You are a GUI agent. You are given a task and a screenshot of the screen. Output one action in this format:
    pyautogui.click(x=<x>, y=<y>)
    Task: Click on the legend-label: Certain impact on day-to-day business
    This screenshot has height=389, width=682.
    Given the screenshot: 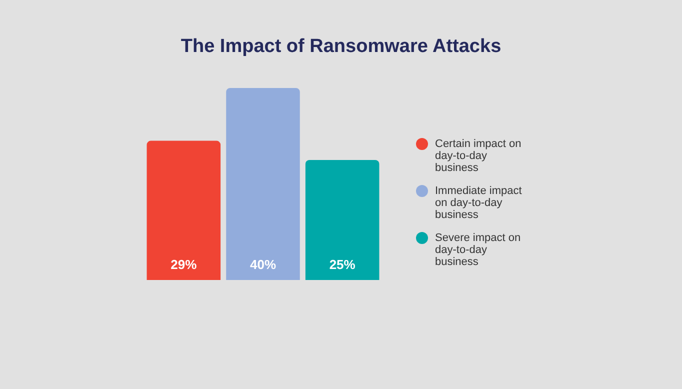 What is the action you would take?
    pyautogui.click(x=478, y=156)
    